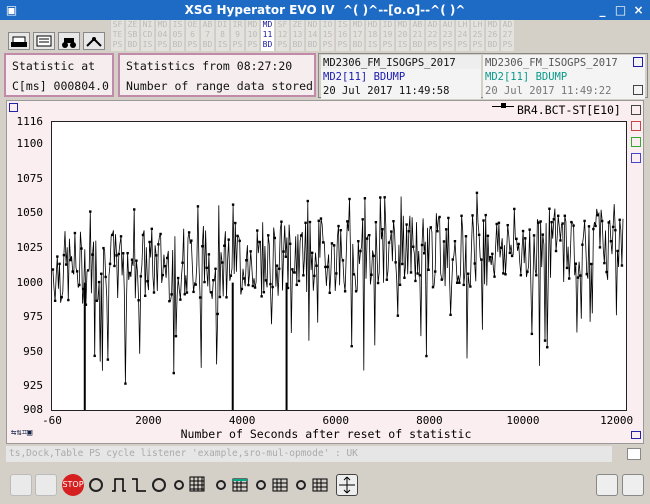 This screenshot has width=650, height=504. I want to click on window-menu-icon: ▣, so click(11, 10).